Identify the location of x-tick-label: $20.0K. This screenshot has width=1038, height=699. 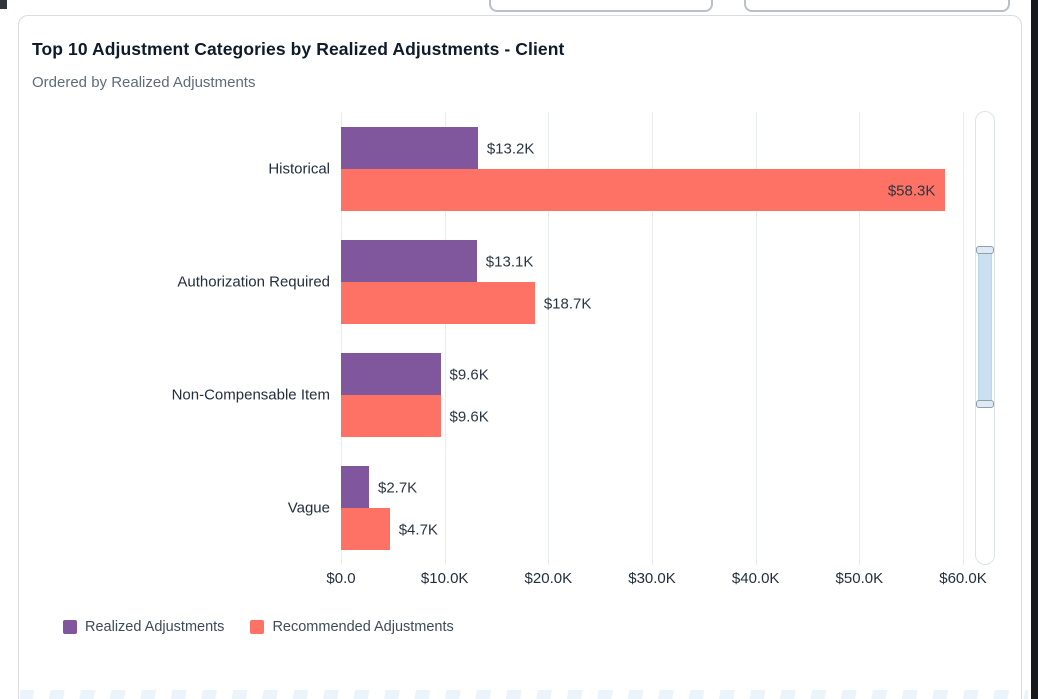
(548, 578).